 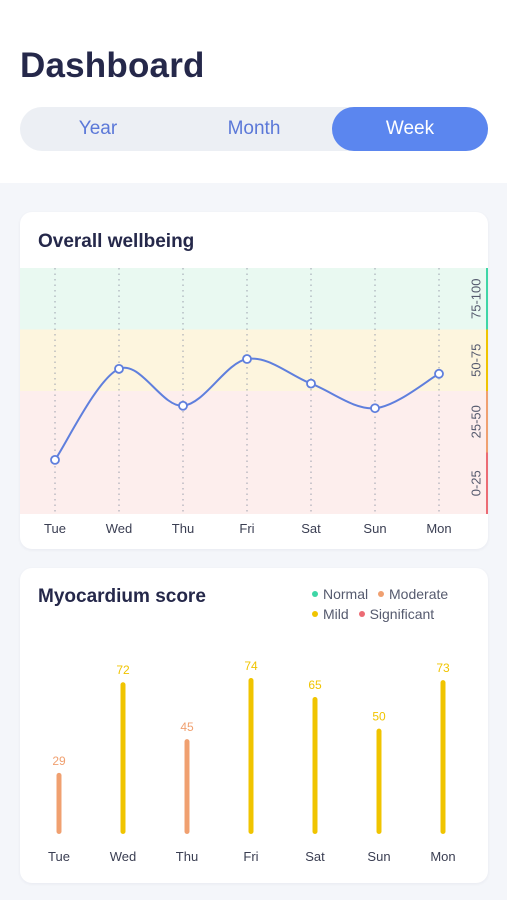 What do you see at coordinates (123, 758) in the screenshot?
I see `bar-wed` at bounding box center [123, 758].